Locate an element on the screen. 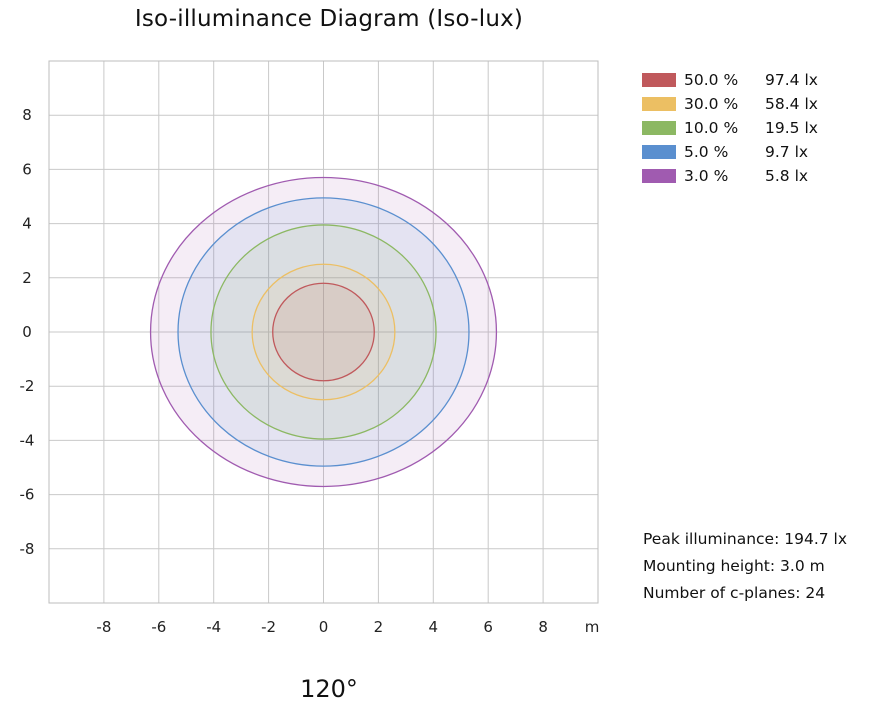 This screenshot has width=878, height=724. legend-lux: 97.4 lx is located at coordinates (791, 80).